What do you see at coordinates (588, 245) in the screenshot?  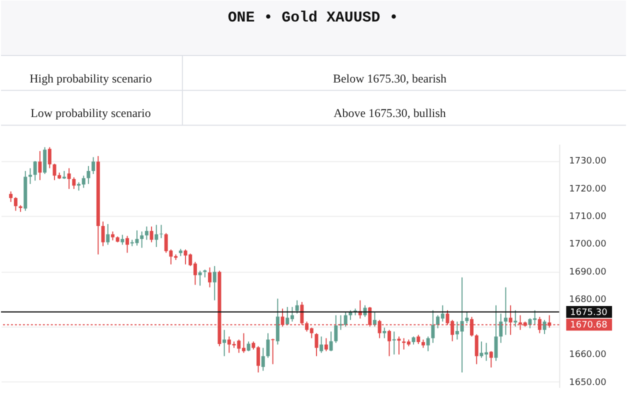 I see `y-tick-label: 1700.00` at bounding box center [588, 245].